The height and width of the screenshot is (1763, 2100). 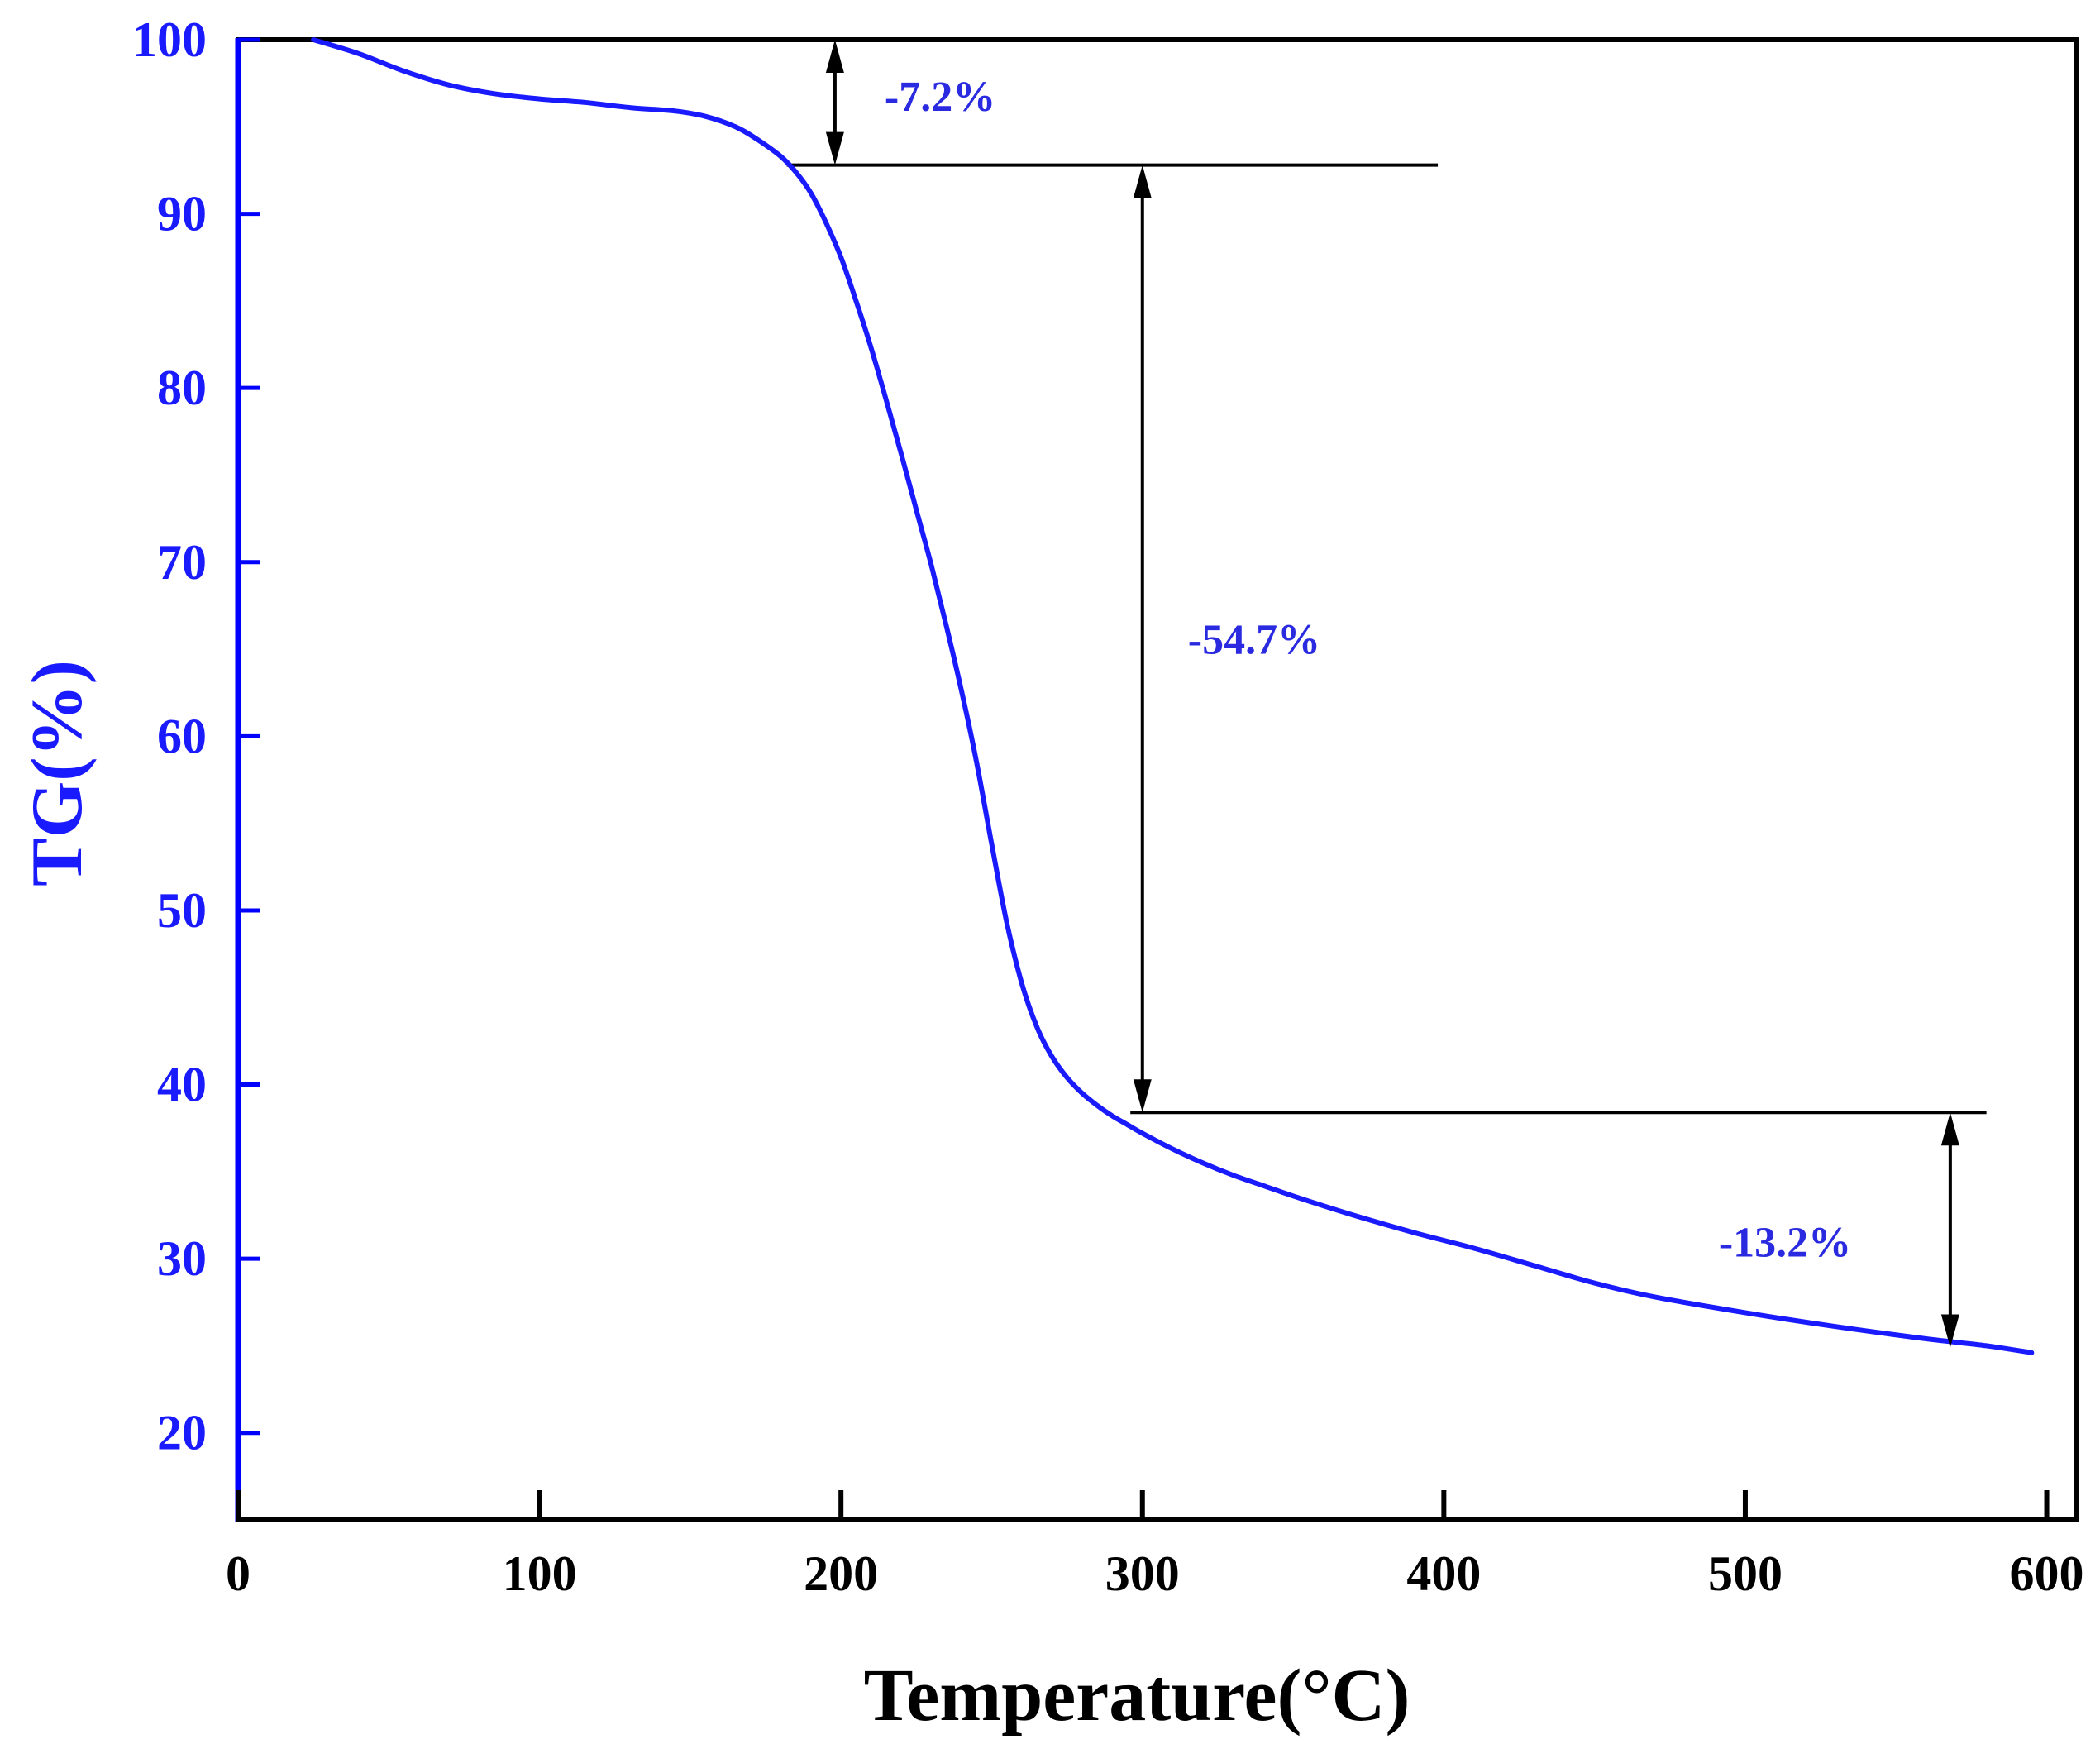 I want to click on x-tick-label: 600, so click(x=2047, y=1573).